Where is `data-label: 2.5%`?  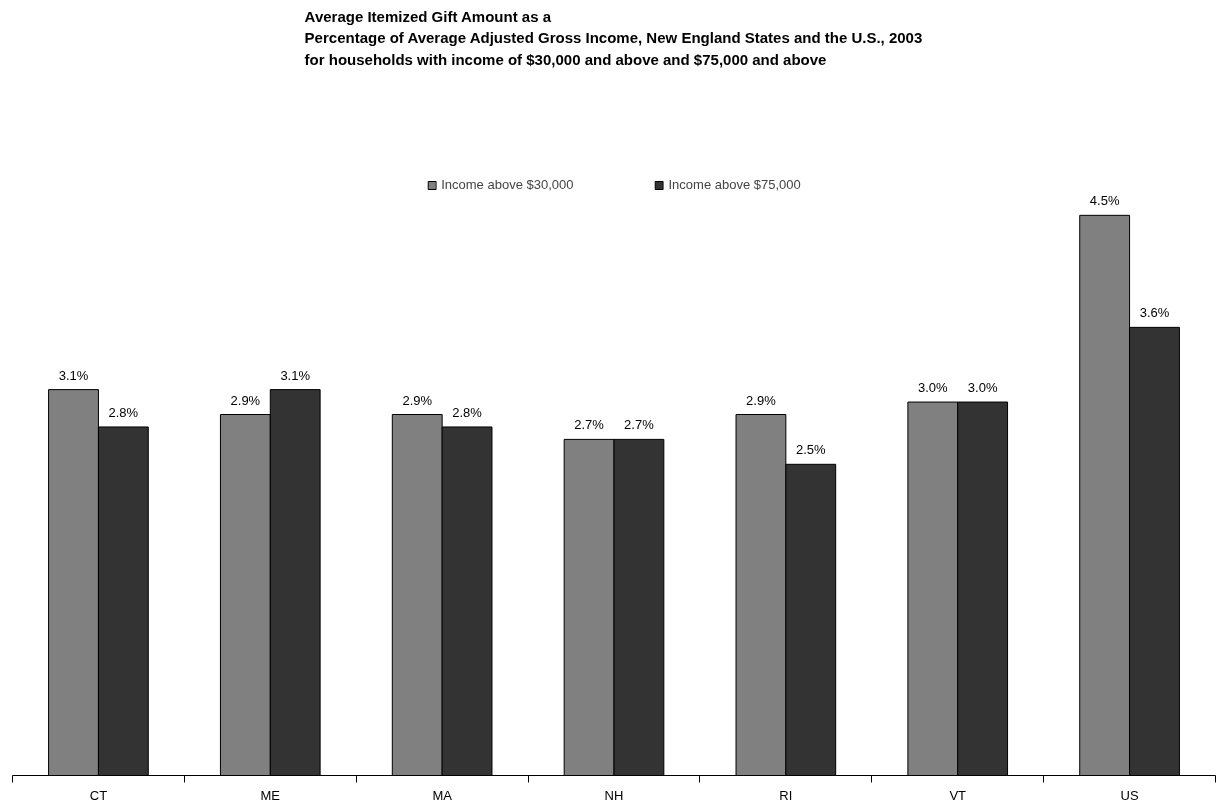 data-label: 2.5% is located at coordinates (811, 450).